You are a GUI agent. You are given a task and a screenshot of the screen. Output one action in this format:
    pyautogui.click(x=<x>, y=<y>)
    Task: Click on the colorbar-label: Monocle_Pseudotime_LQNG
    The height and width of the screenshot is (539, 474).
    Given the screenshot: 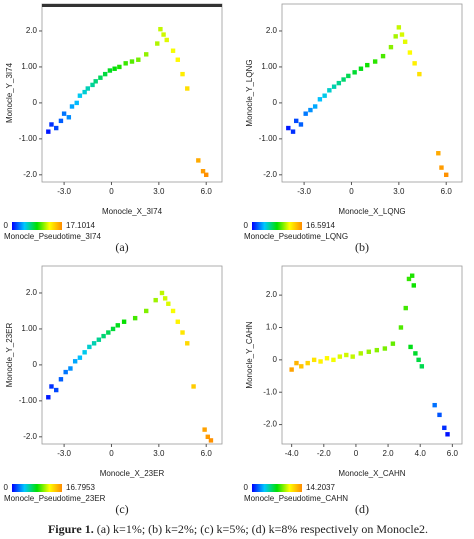 What is the action you would take?
    pyautogui.click(x=296, y=236)
    